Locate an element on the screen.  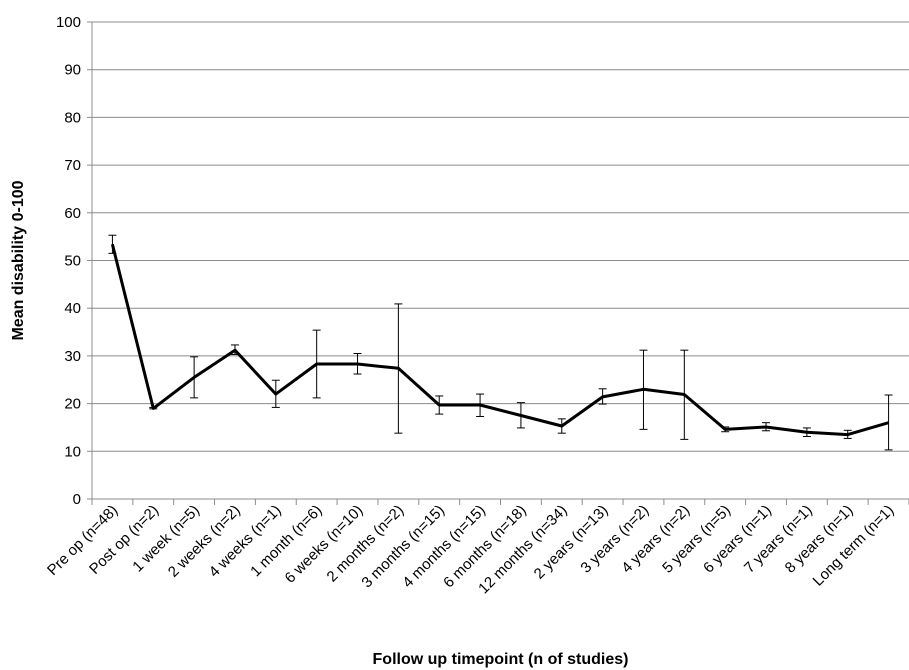
y-tick-label: 70 is located at coordinates (72, 165).